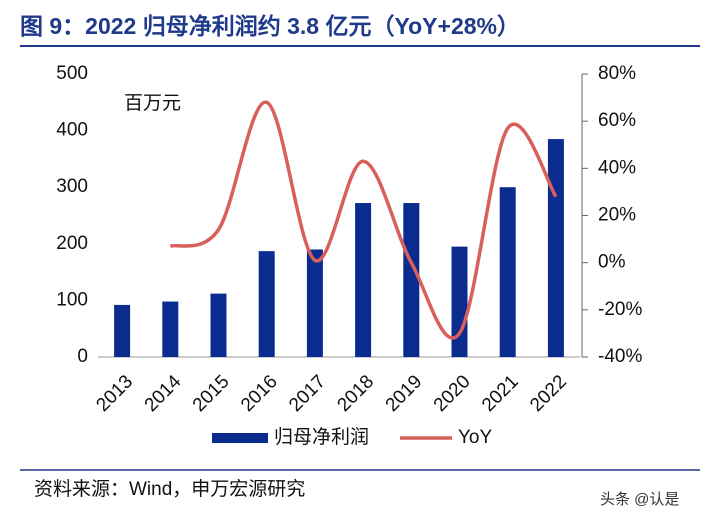  Describe the element at coordinates (270, 26) in the screenshot. I see `chart-title: 图 9：2022 归母净利润约 3.8 亿元（YoY+28%）` at that location.